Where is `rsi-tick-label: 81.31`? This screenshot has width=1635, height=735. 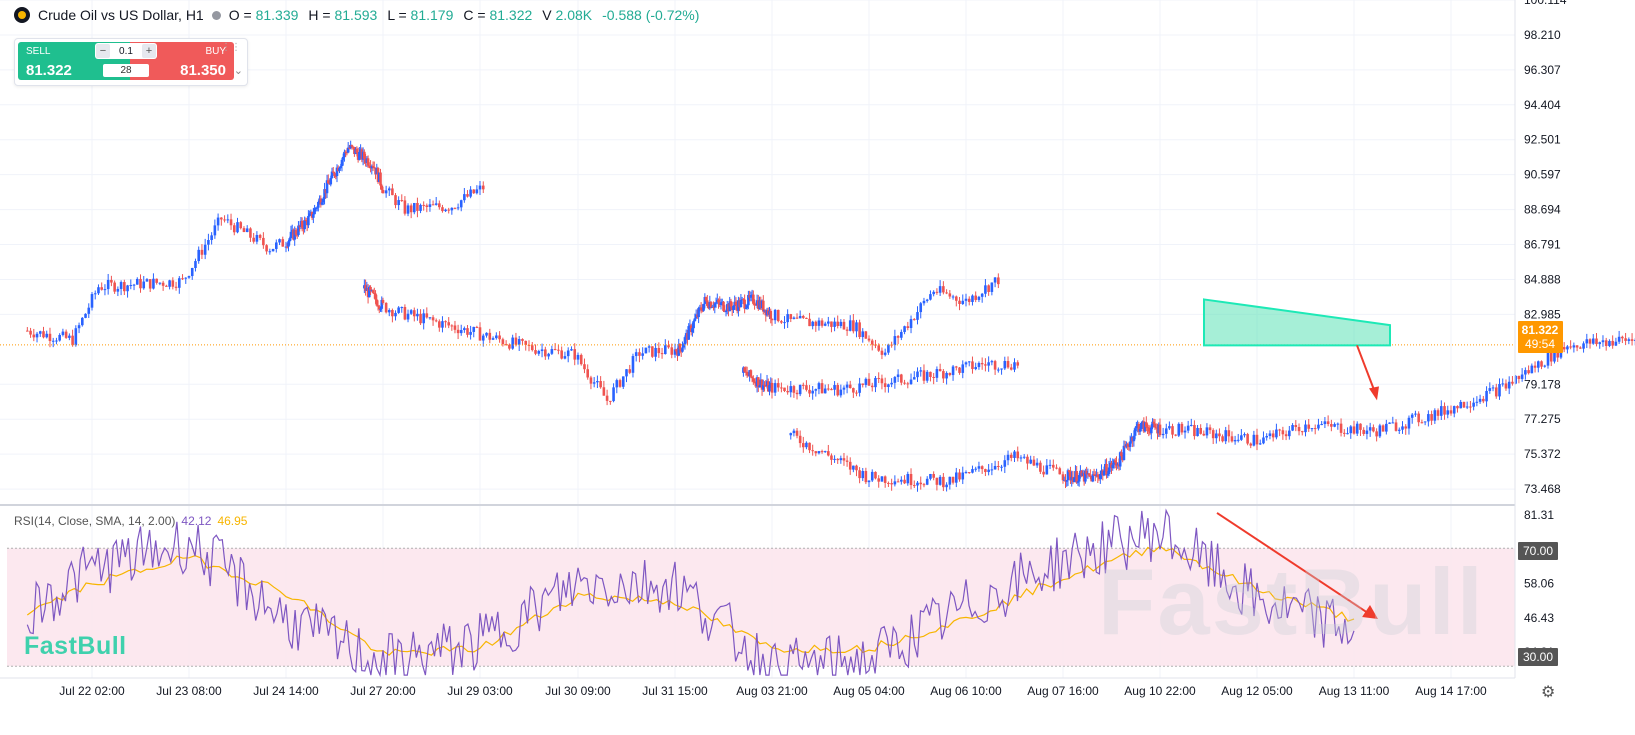
rsi-tick-label: 81.31 is located at coordinates (1539, 515).